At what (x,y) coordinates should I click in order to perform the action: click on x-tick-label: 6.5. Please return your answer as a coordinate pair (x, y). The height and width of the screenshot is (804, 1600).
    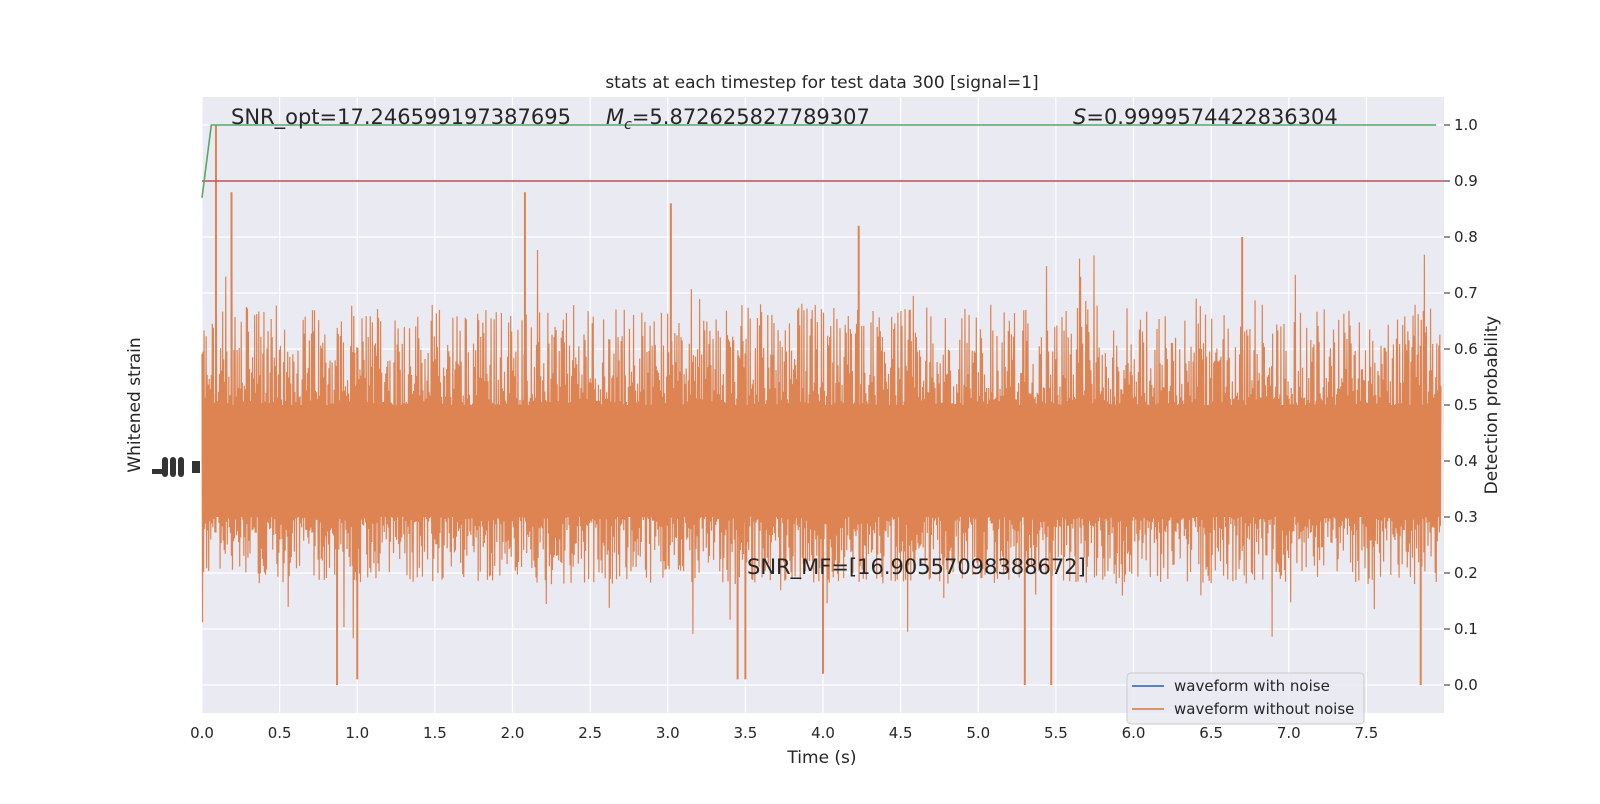
    Looking at the image, I should click on (1211, 733).